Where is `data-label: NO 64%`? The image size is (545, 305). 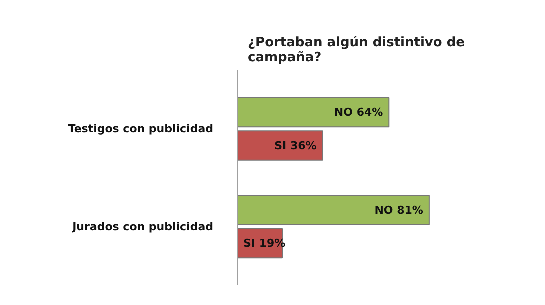 data-label: NO 64% is located at coordinates (359, 113).